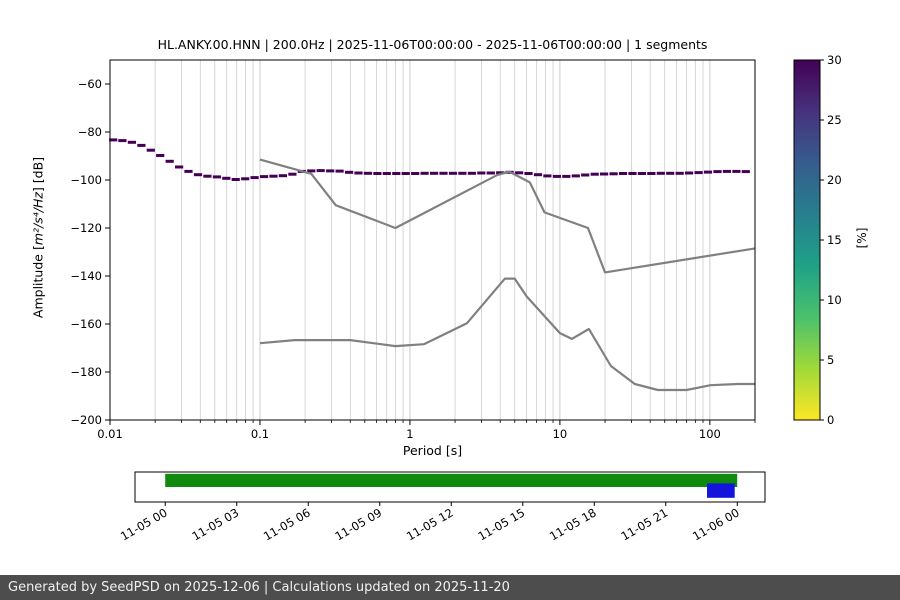 This screenshot has width=900, height=600. Describe the element at coordinates (710, 434) in the screenshot. I see `x-tick-label: 100` at that location.